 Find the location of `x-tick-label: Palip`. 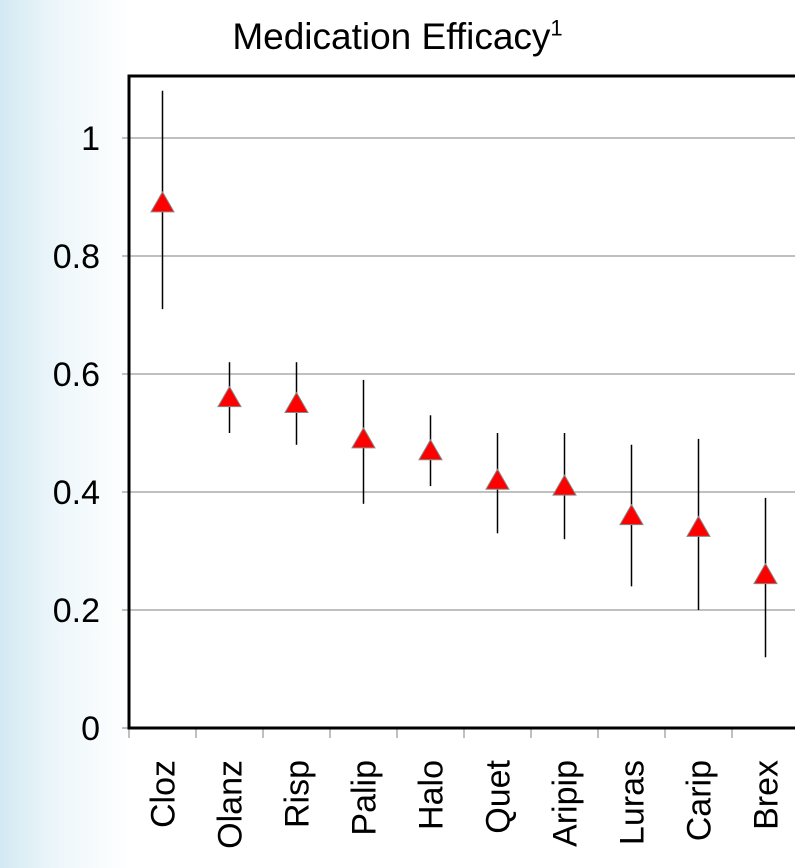

x-tick-label: Palip is located at coordinates (365, 798).